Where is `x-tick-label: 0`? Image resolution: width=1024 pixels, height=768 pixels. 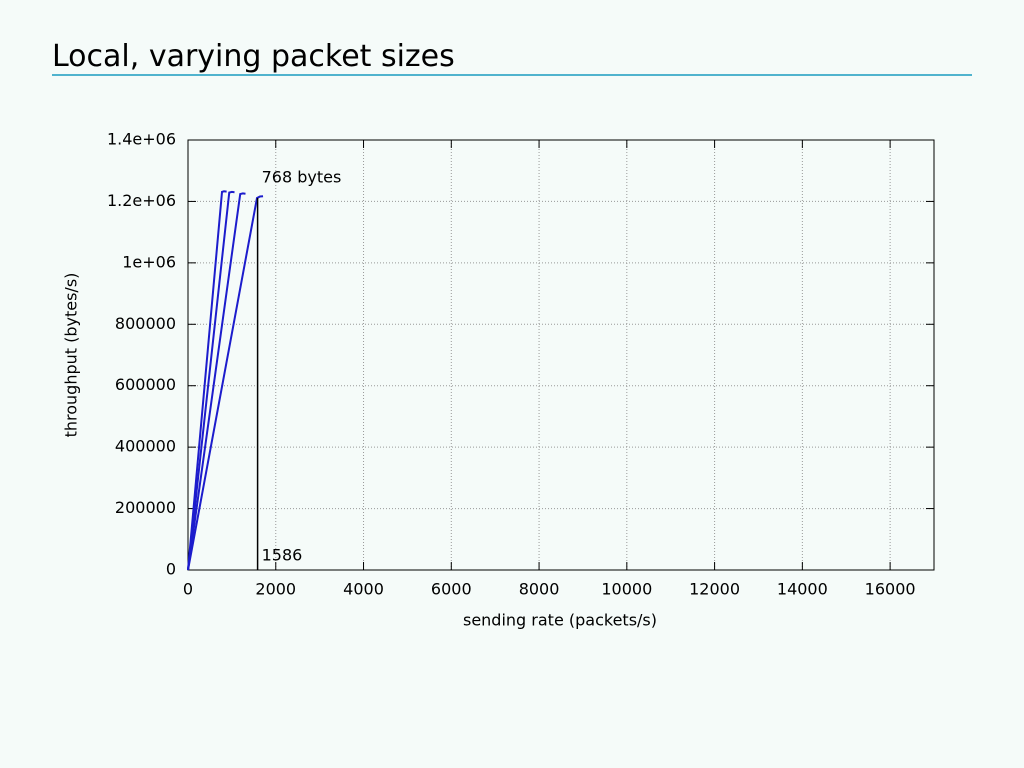 x-tick-label: 0 is located at coordinates (188, 589).